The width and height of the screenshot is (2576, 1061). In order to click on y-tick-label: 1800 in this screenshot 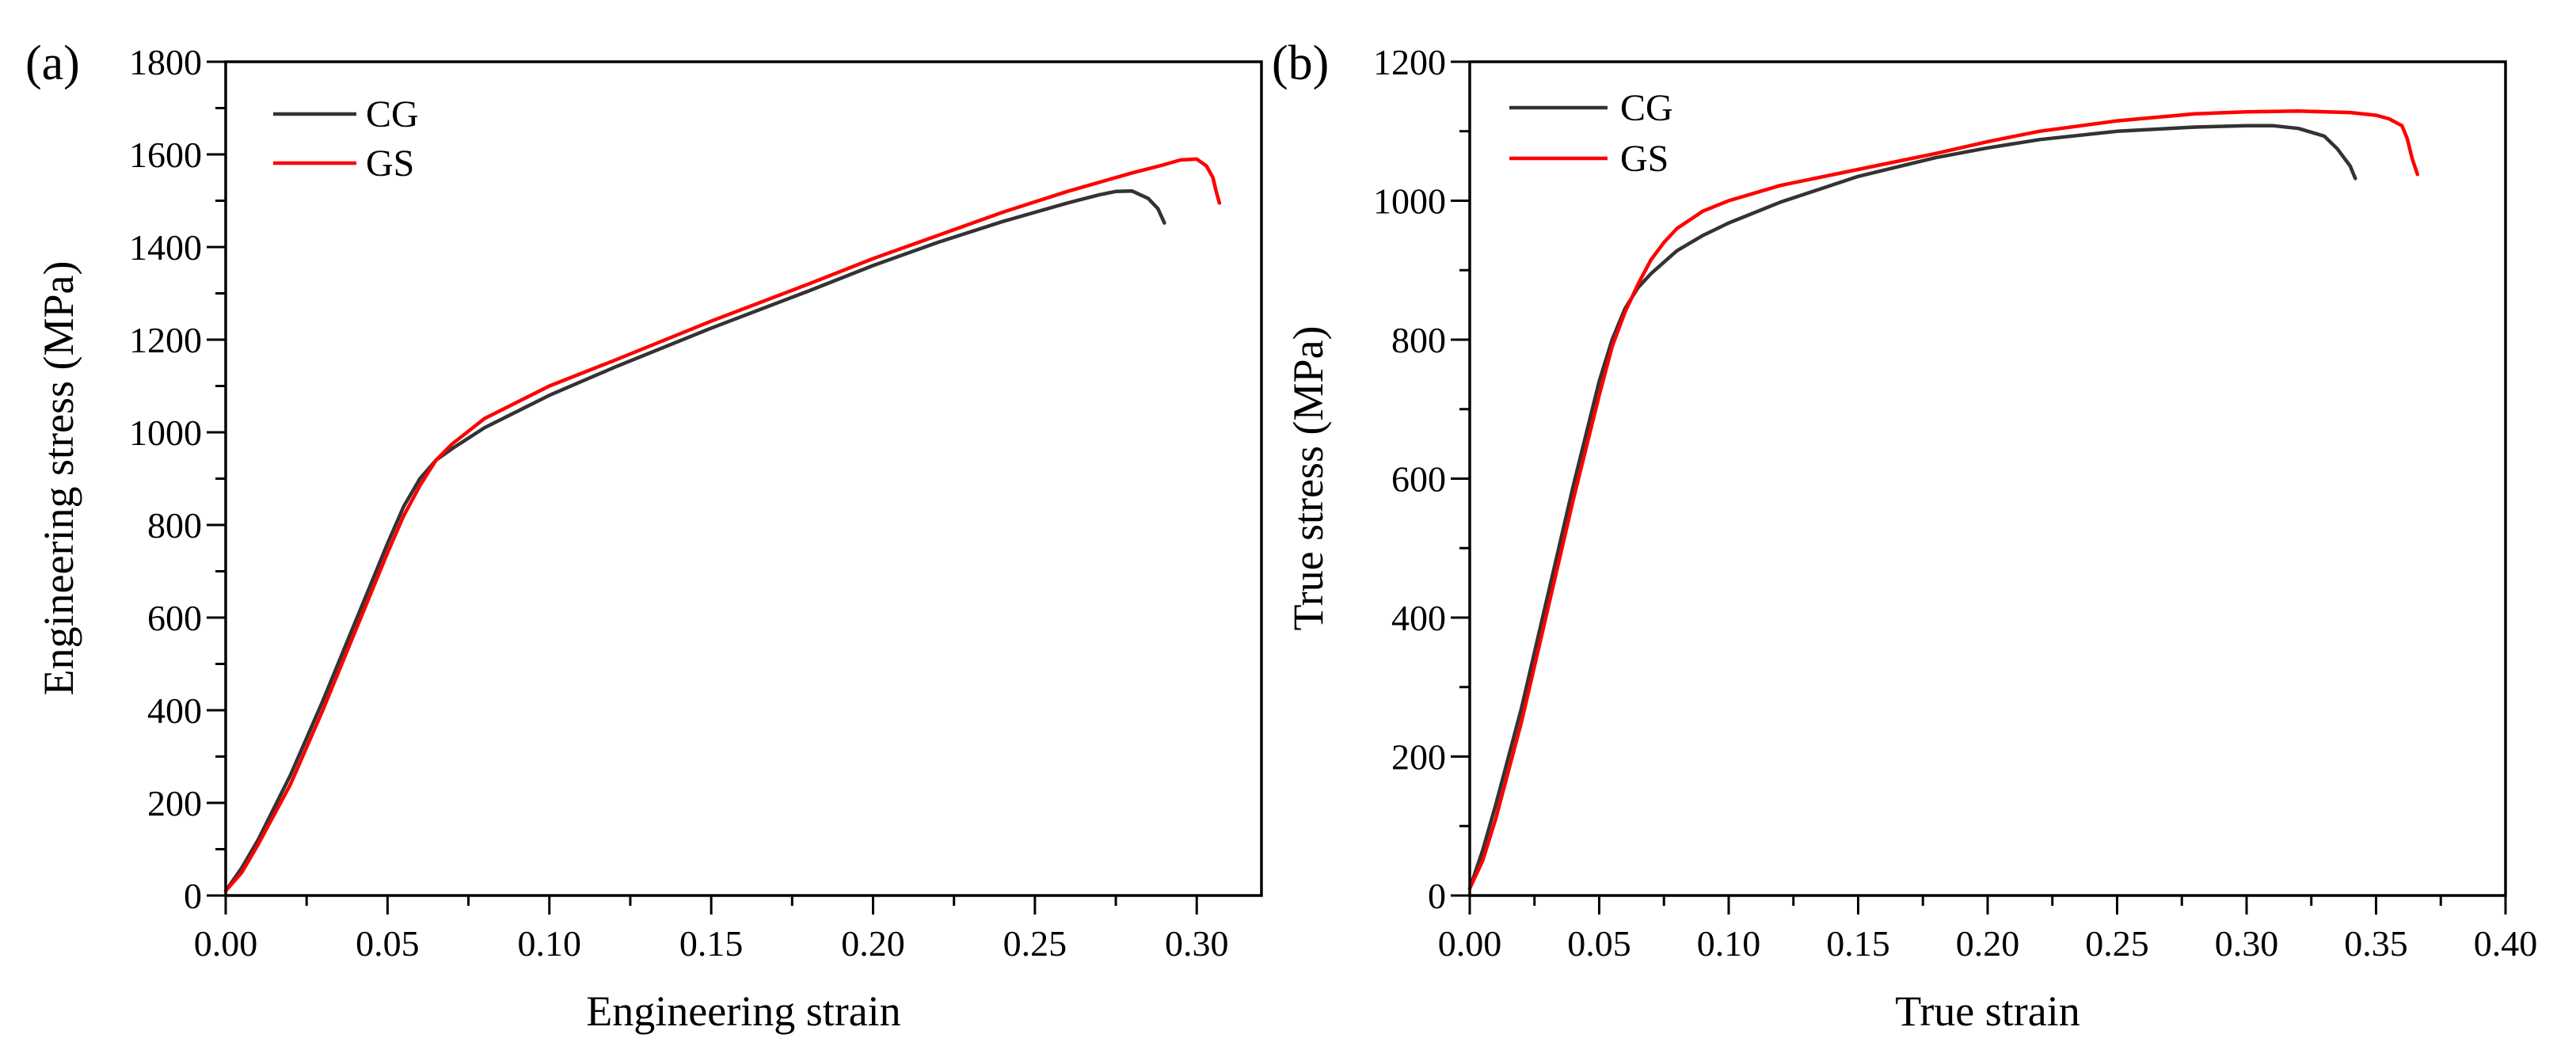, I will do `click(165, 62)`.